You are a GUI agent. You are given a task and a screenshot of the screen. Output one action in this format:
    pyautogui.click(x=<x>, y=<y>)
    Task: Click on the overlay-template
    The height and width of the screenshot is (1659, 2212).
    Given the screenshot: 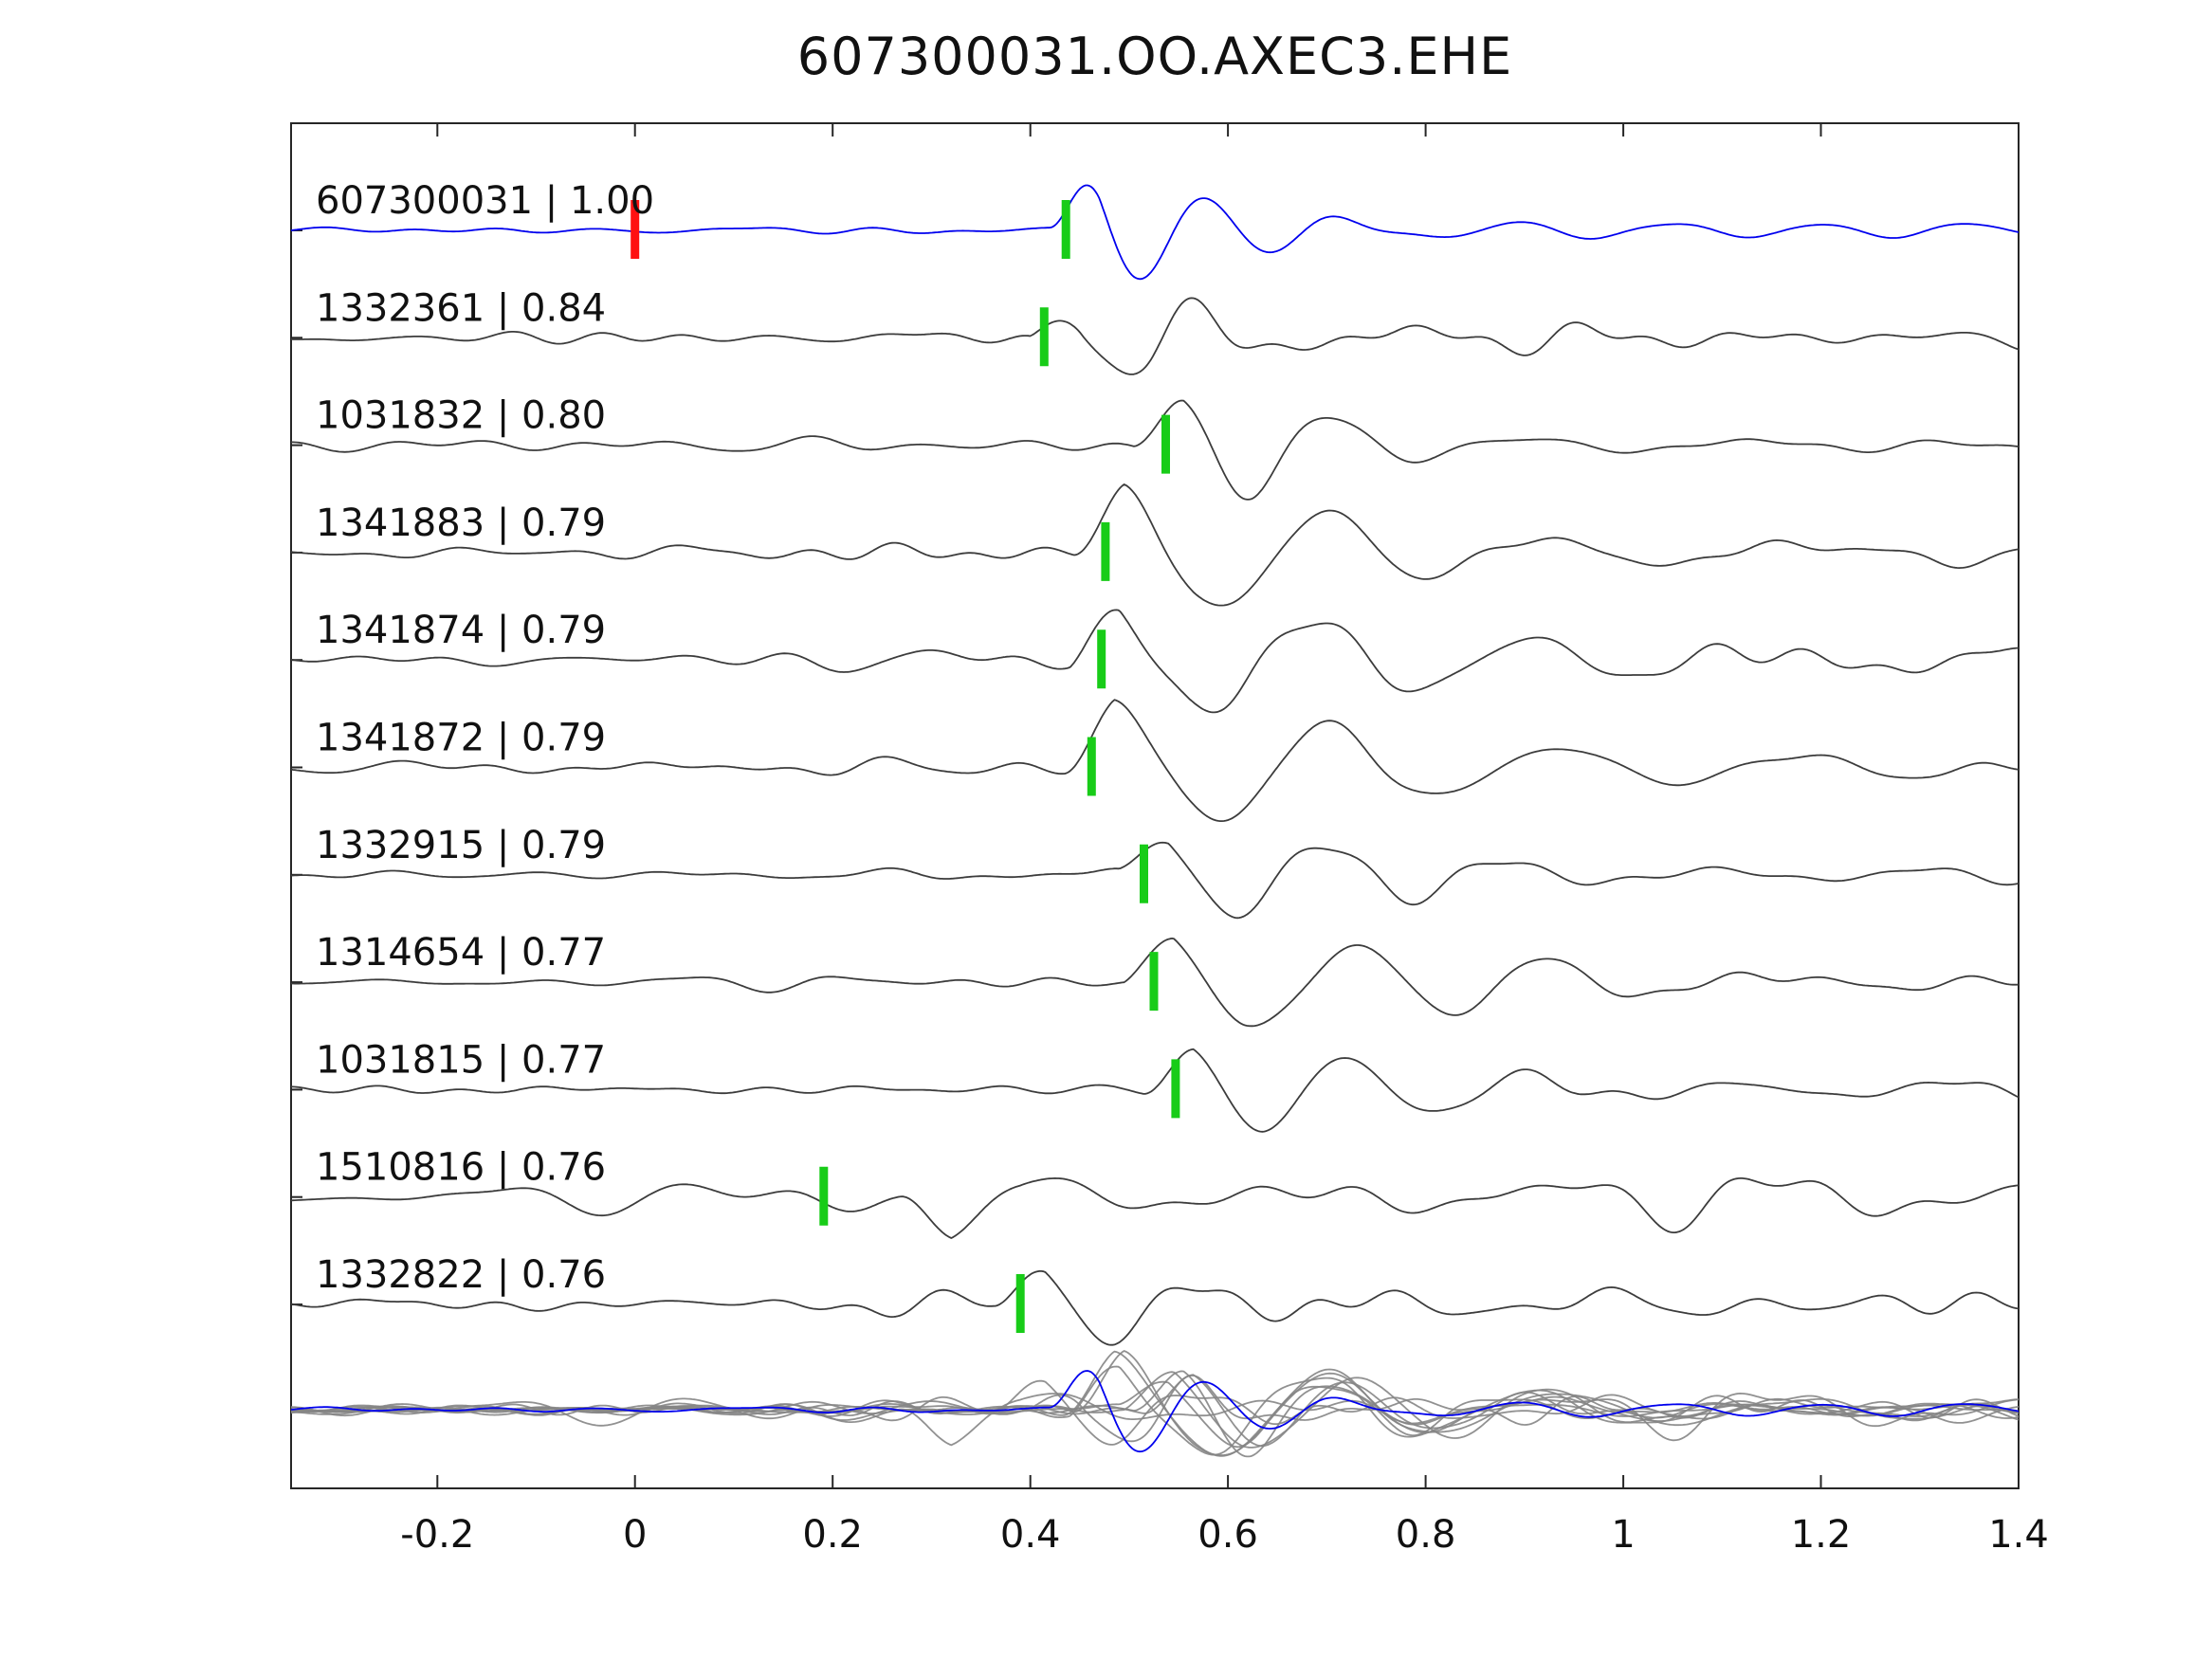 What is the action you would take?
    pyautogui.click(x=1155, y=1411)
    